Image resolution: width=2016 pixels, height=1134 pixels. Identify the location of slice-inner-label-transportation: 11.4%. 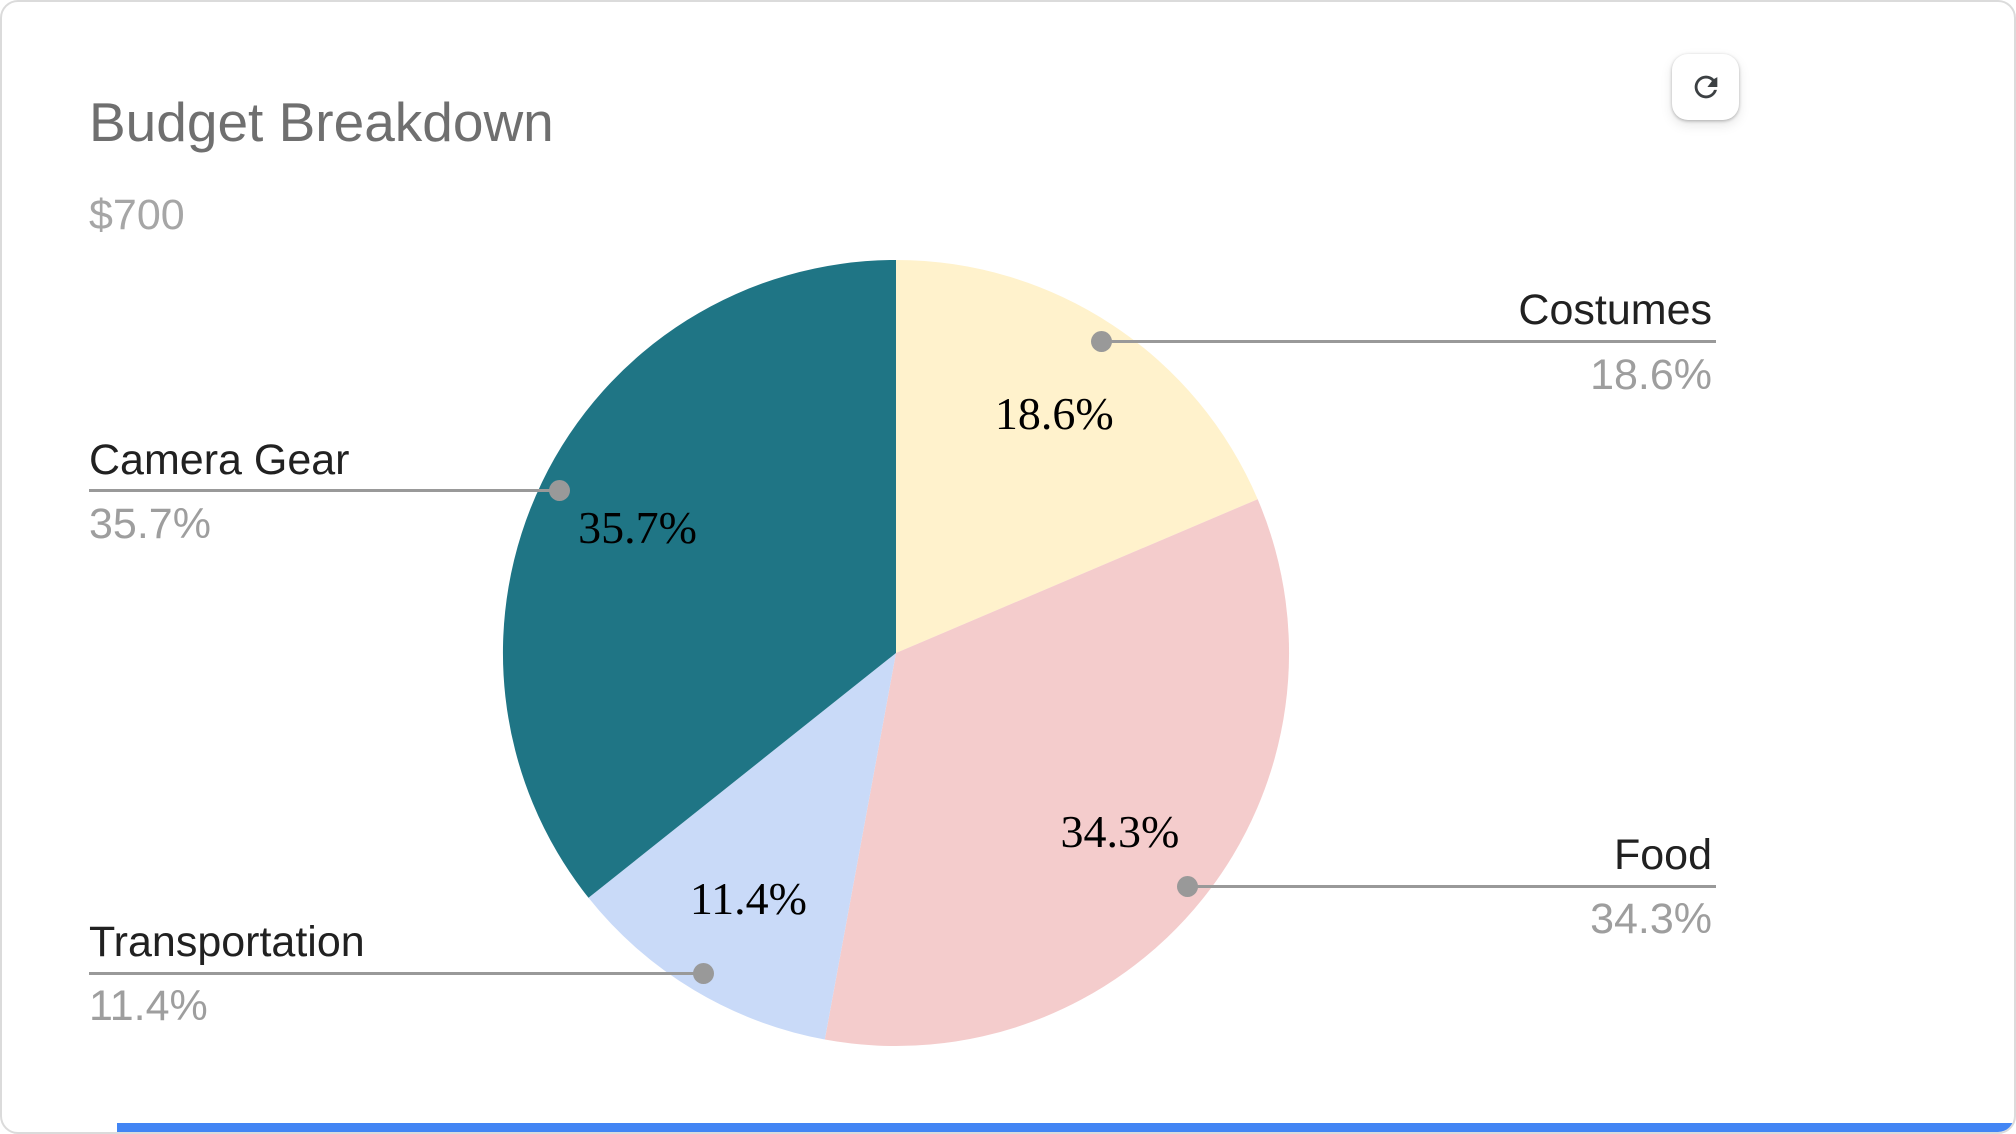
(748, 899).